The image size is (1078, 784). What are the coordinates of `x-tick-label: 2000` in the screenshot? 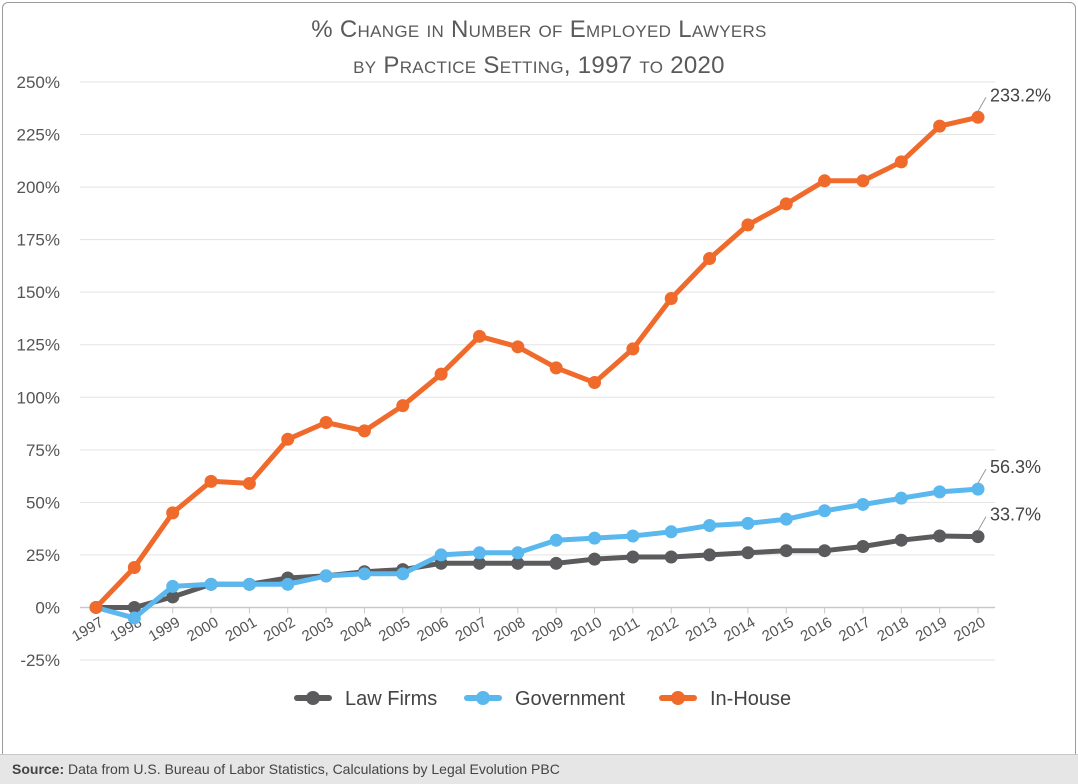 It's located at (202, 629).